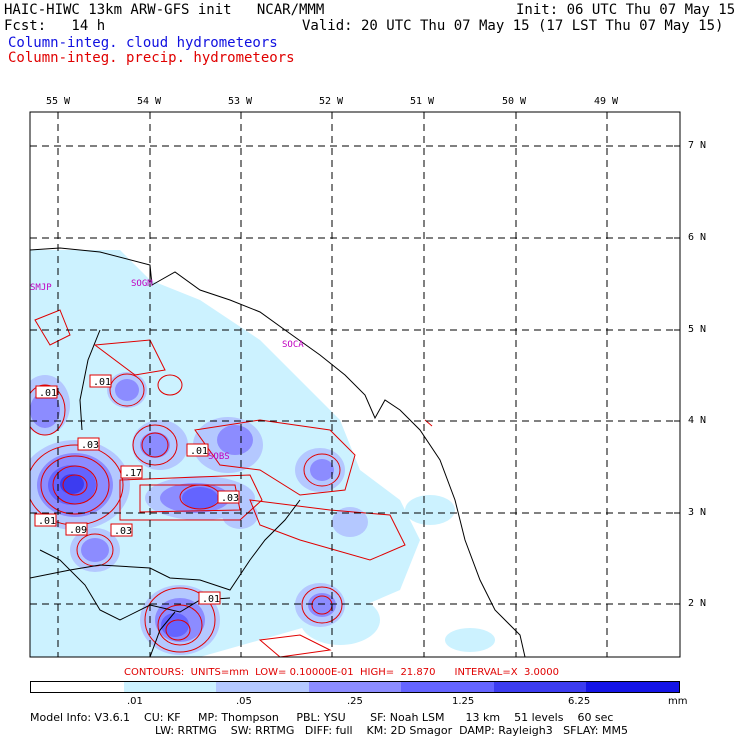 The image size is (740, 740). What do you see at coordinates (143, 43) in the screenshot?
I see `legend-cloud-hydrometeors: Column-integ. cloud hydrometeors` at bounding box center [143, 43].